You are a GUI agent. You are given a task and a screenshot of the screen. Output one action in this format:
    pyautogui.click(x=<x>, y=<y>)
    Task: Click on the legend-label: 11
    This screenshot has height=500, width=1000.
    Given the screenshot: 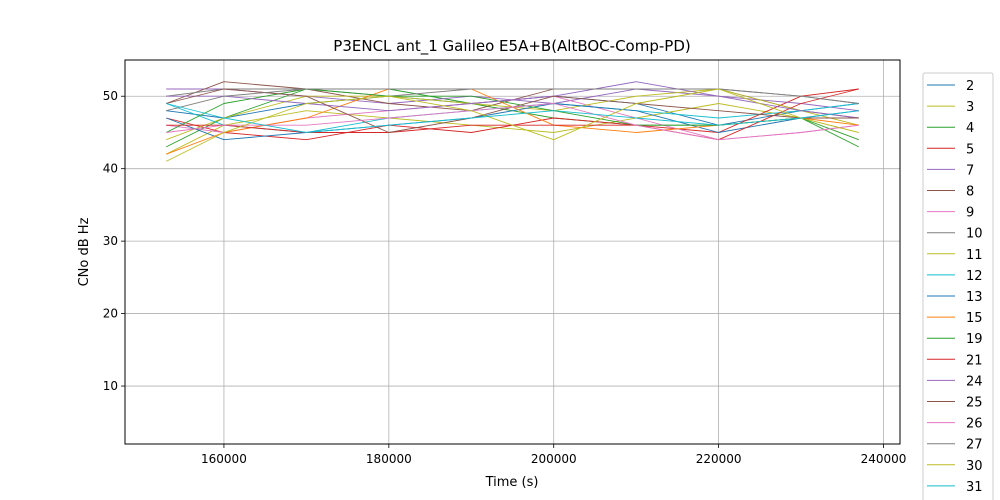 What is the action you would take?
    pyautogui.click(x=974, y=255)
    